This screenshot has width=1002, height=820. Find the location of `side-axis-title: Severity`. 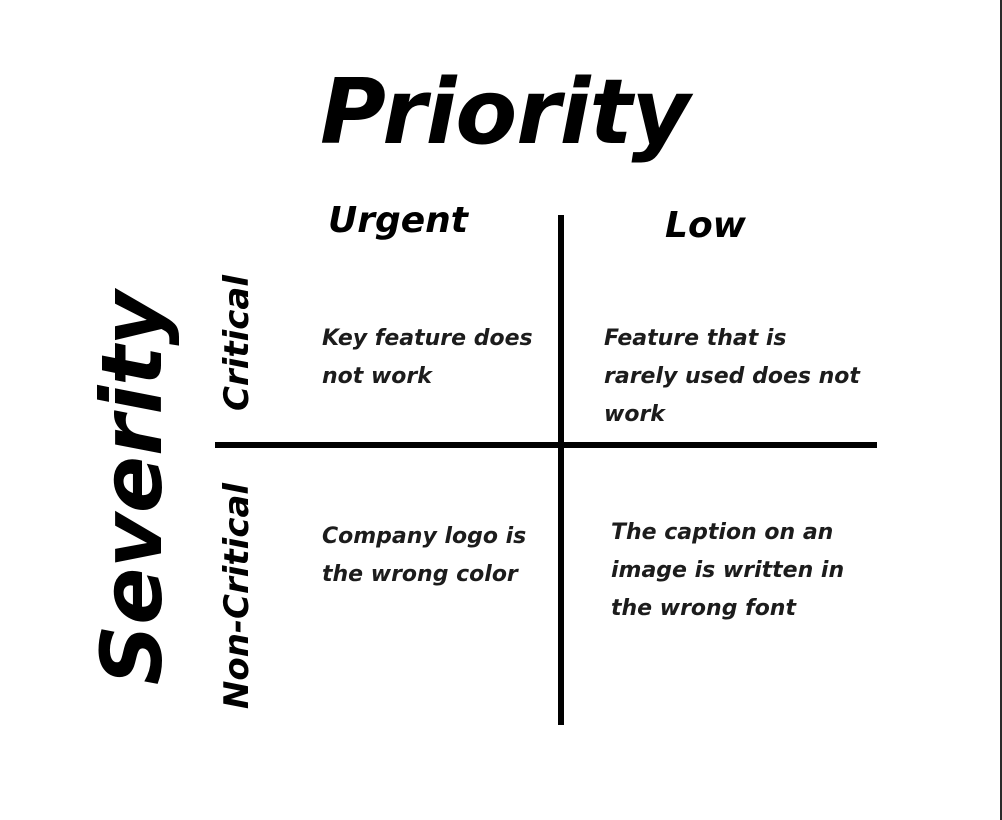

side-axis-title: Severity is located at coordinates (132, 488).